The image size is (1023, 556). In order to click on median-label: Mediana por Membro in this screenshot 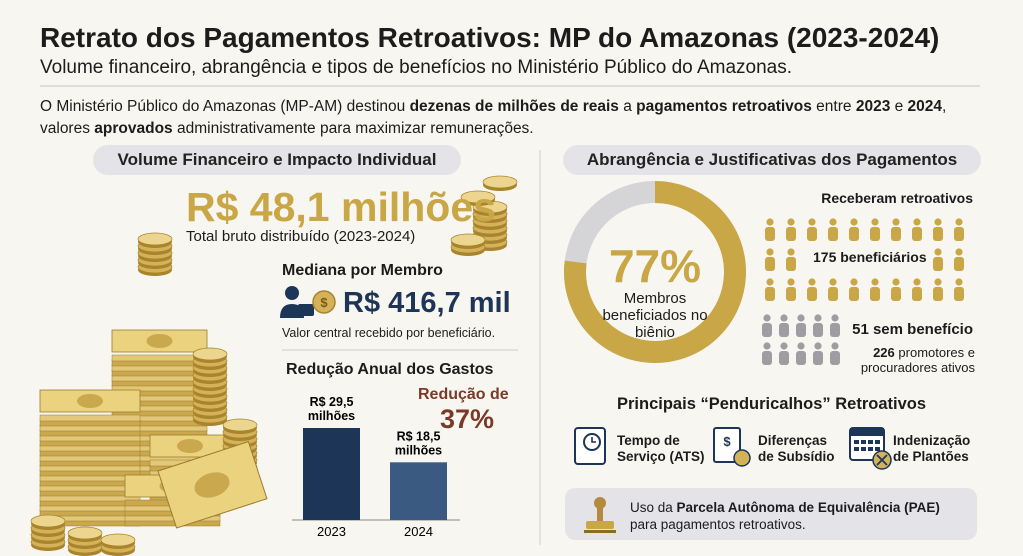, I will do `click(362, 270)`.